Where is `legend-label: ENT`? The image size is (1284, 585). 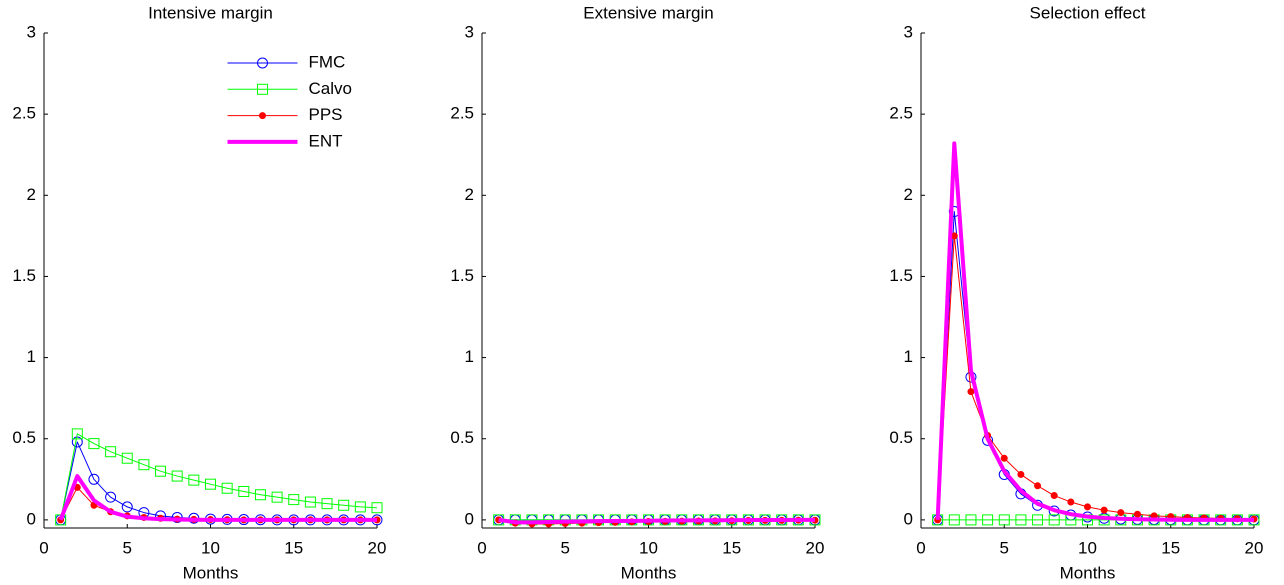 legend-label: ENT is located at coordinates (326, 140).